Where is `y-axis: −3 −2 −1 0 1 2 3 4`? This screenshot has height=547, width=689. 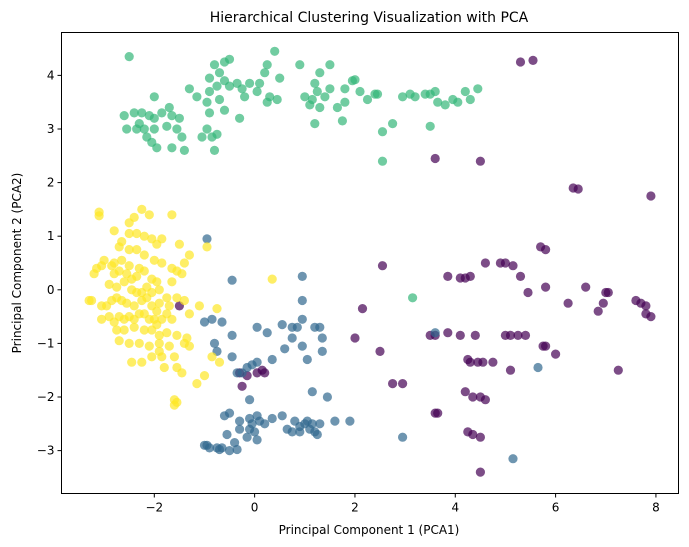 y-axis: −3 −2 −1 0 1 2 3 4 is located at coordinates (49, 263).